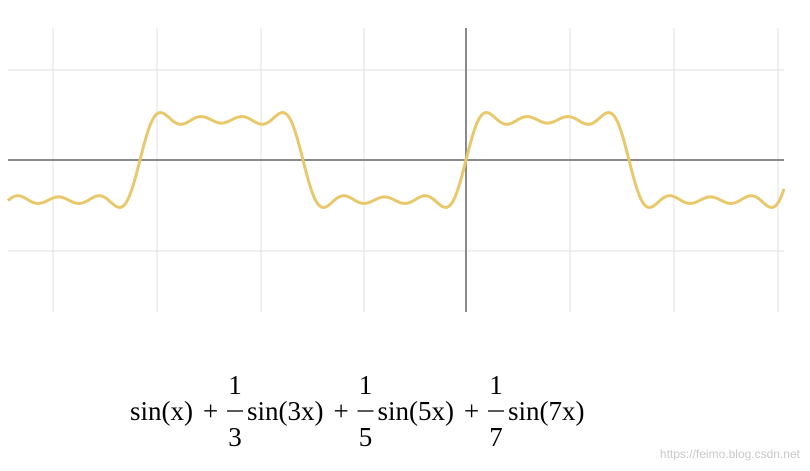 Image resolution: width=810 pixels, height=471 pixels. I want to click on term: sin(7x), so click(546, 411).